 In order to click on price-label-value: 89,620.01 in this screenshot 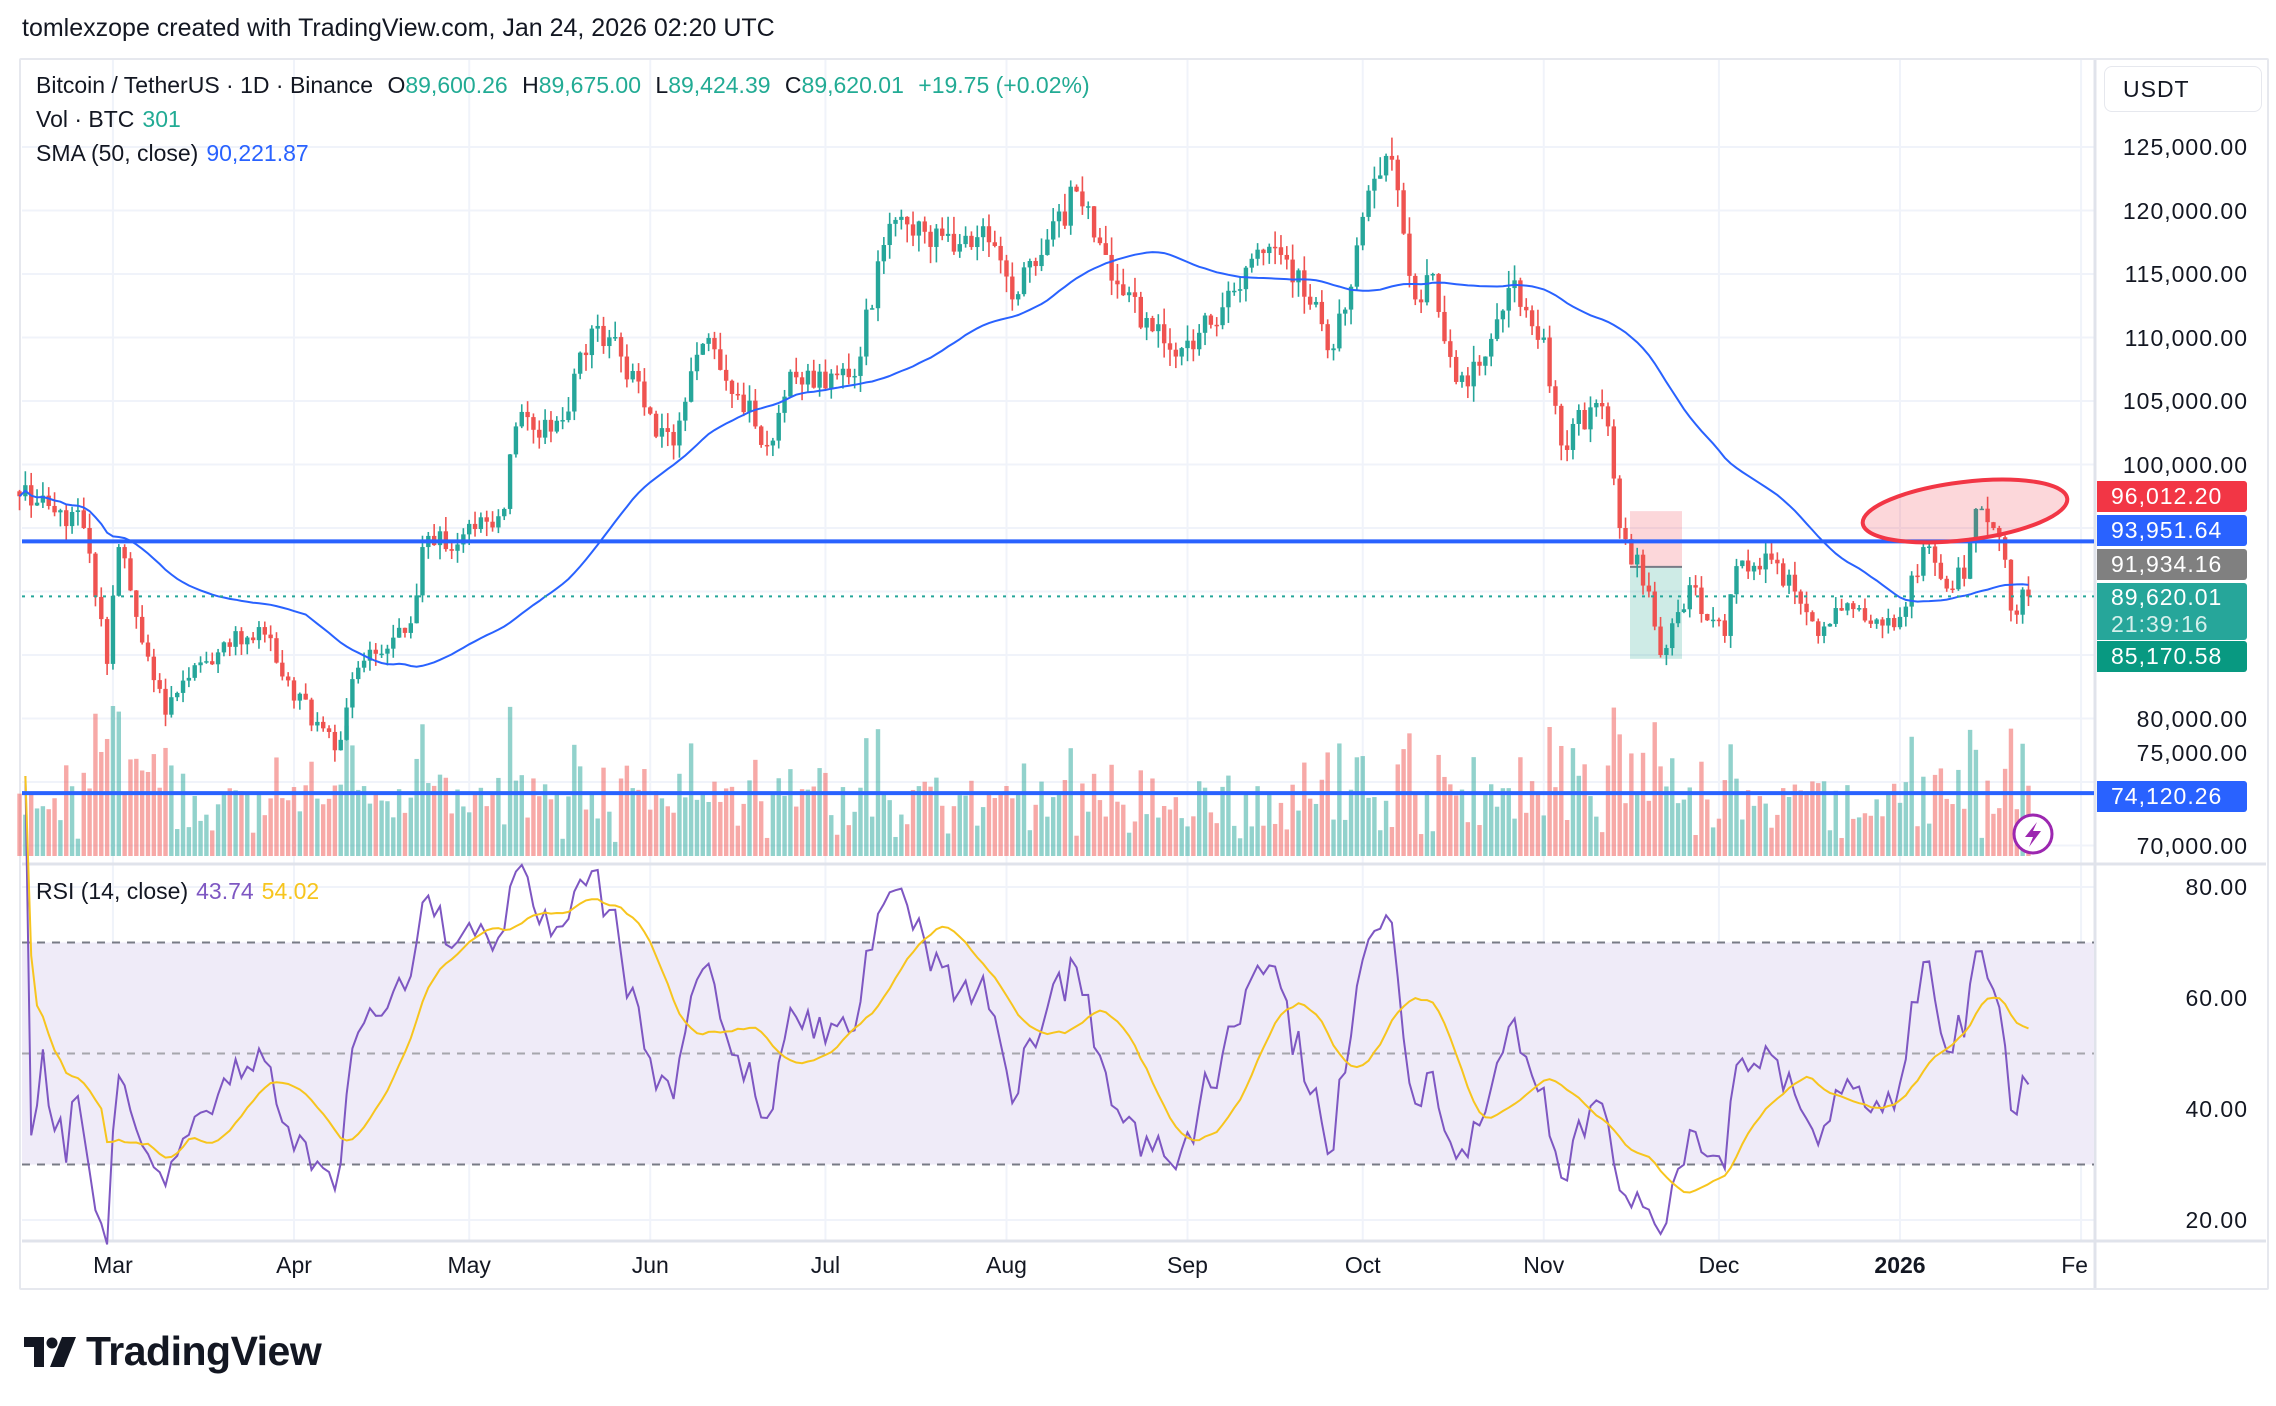, I will do `click(2167, 597)`.